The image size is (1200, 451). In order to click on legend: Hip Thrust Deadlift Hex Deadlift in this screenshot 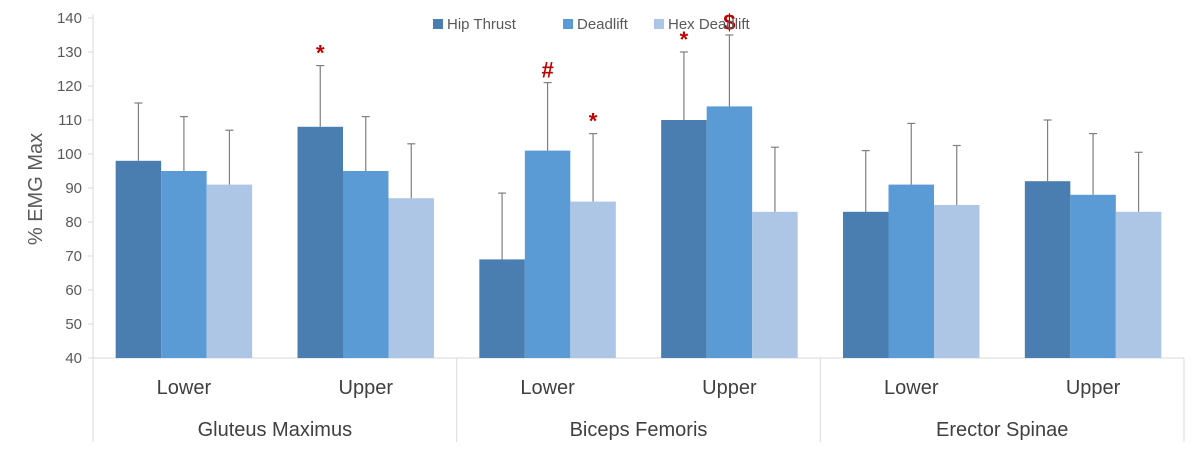, I will do `click(592, 24)`.